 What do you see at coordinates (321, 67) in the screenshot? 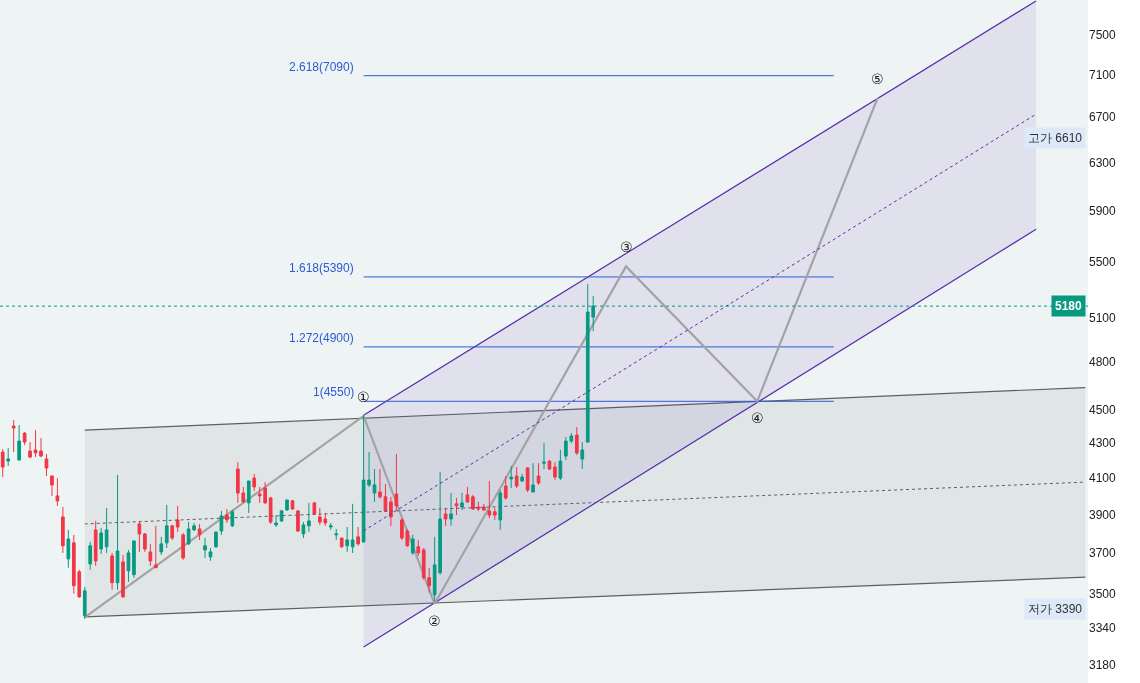
I see `series-label: 2.618(7090)` at bounding box center [321, 67].